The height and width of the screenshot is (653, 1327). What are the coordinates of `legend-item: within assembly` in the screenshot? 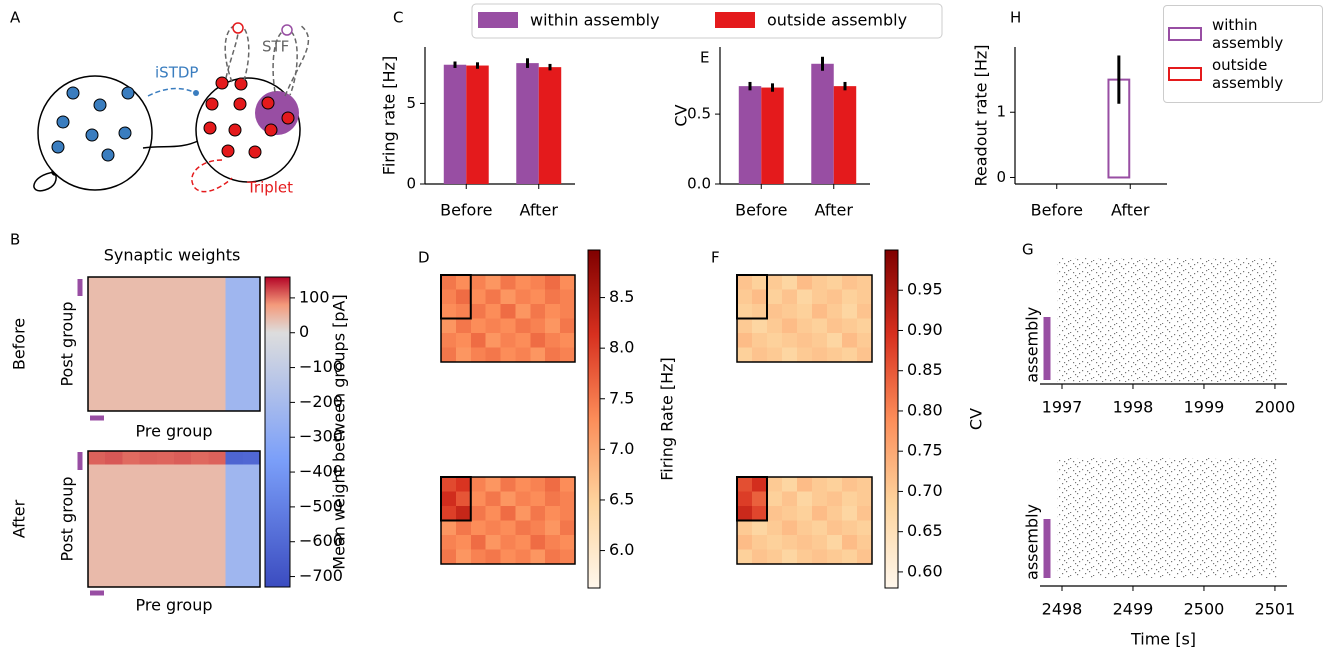 It's located at (1243, 34).